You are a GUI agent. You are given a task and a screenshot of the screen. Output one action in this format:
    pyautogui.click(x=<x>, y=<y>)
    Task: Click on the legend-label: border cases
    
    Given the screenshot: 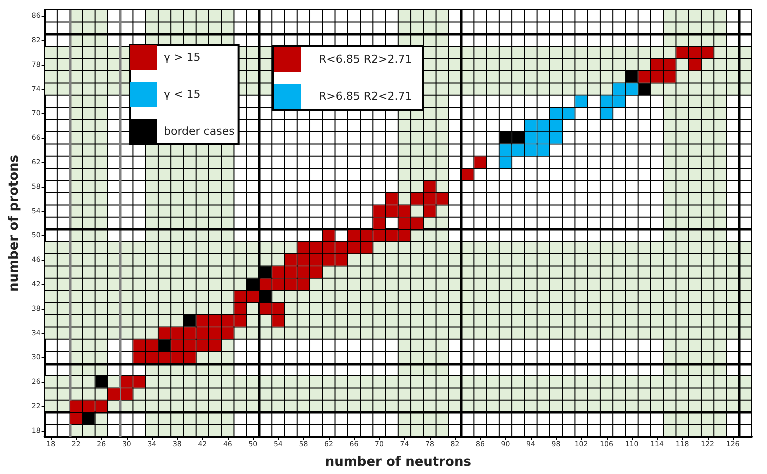 What is the action you would take?
    pyautogui.click(x=200, y=131)
    